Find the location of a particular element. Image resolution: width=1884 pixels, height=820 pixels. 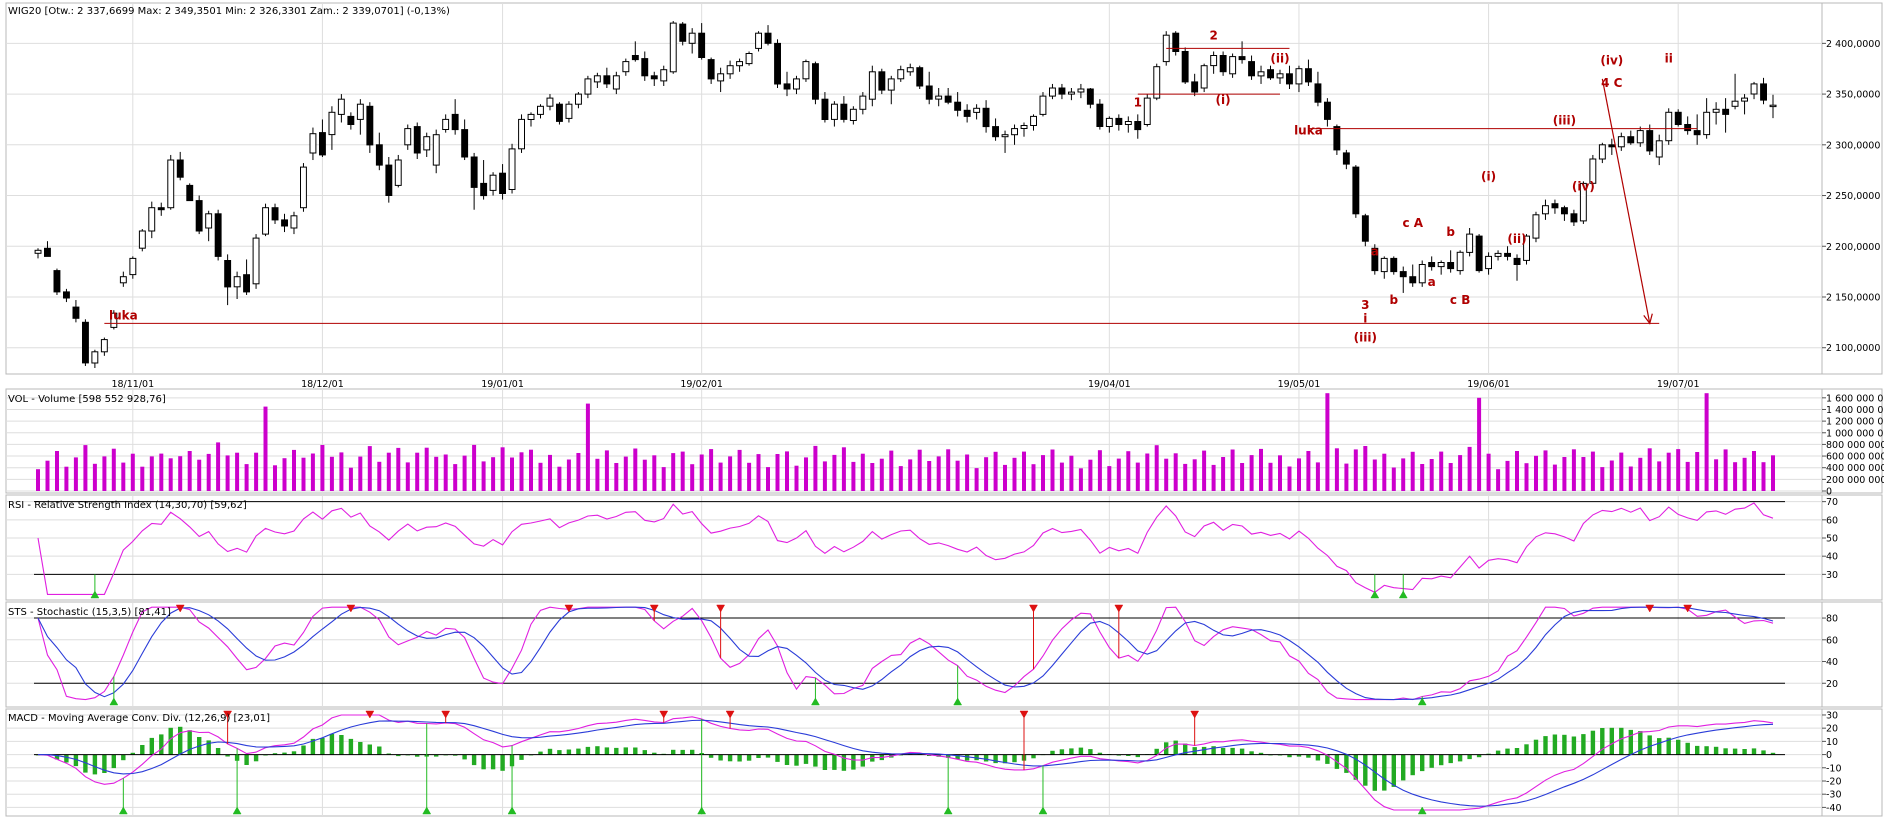

stoch-d-line is located at coordinates (905, 653).